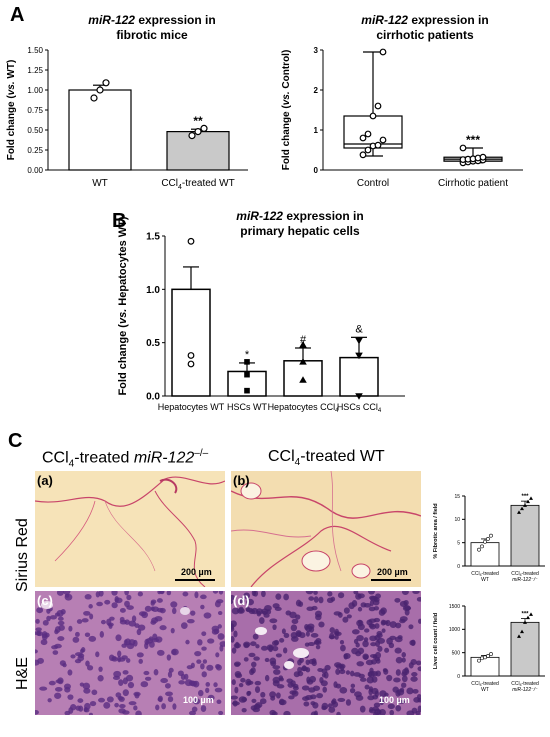 This screenshot has height=737, width=550. I want to click on x-tick-label: Hepatocytes WT, so click(191, 407).